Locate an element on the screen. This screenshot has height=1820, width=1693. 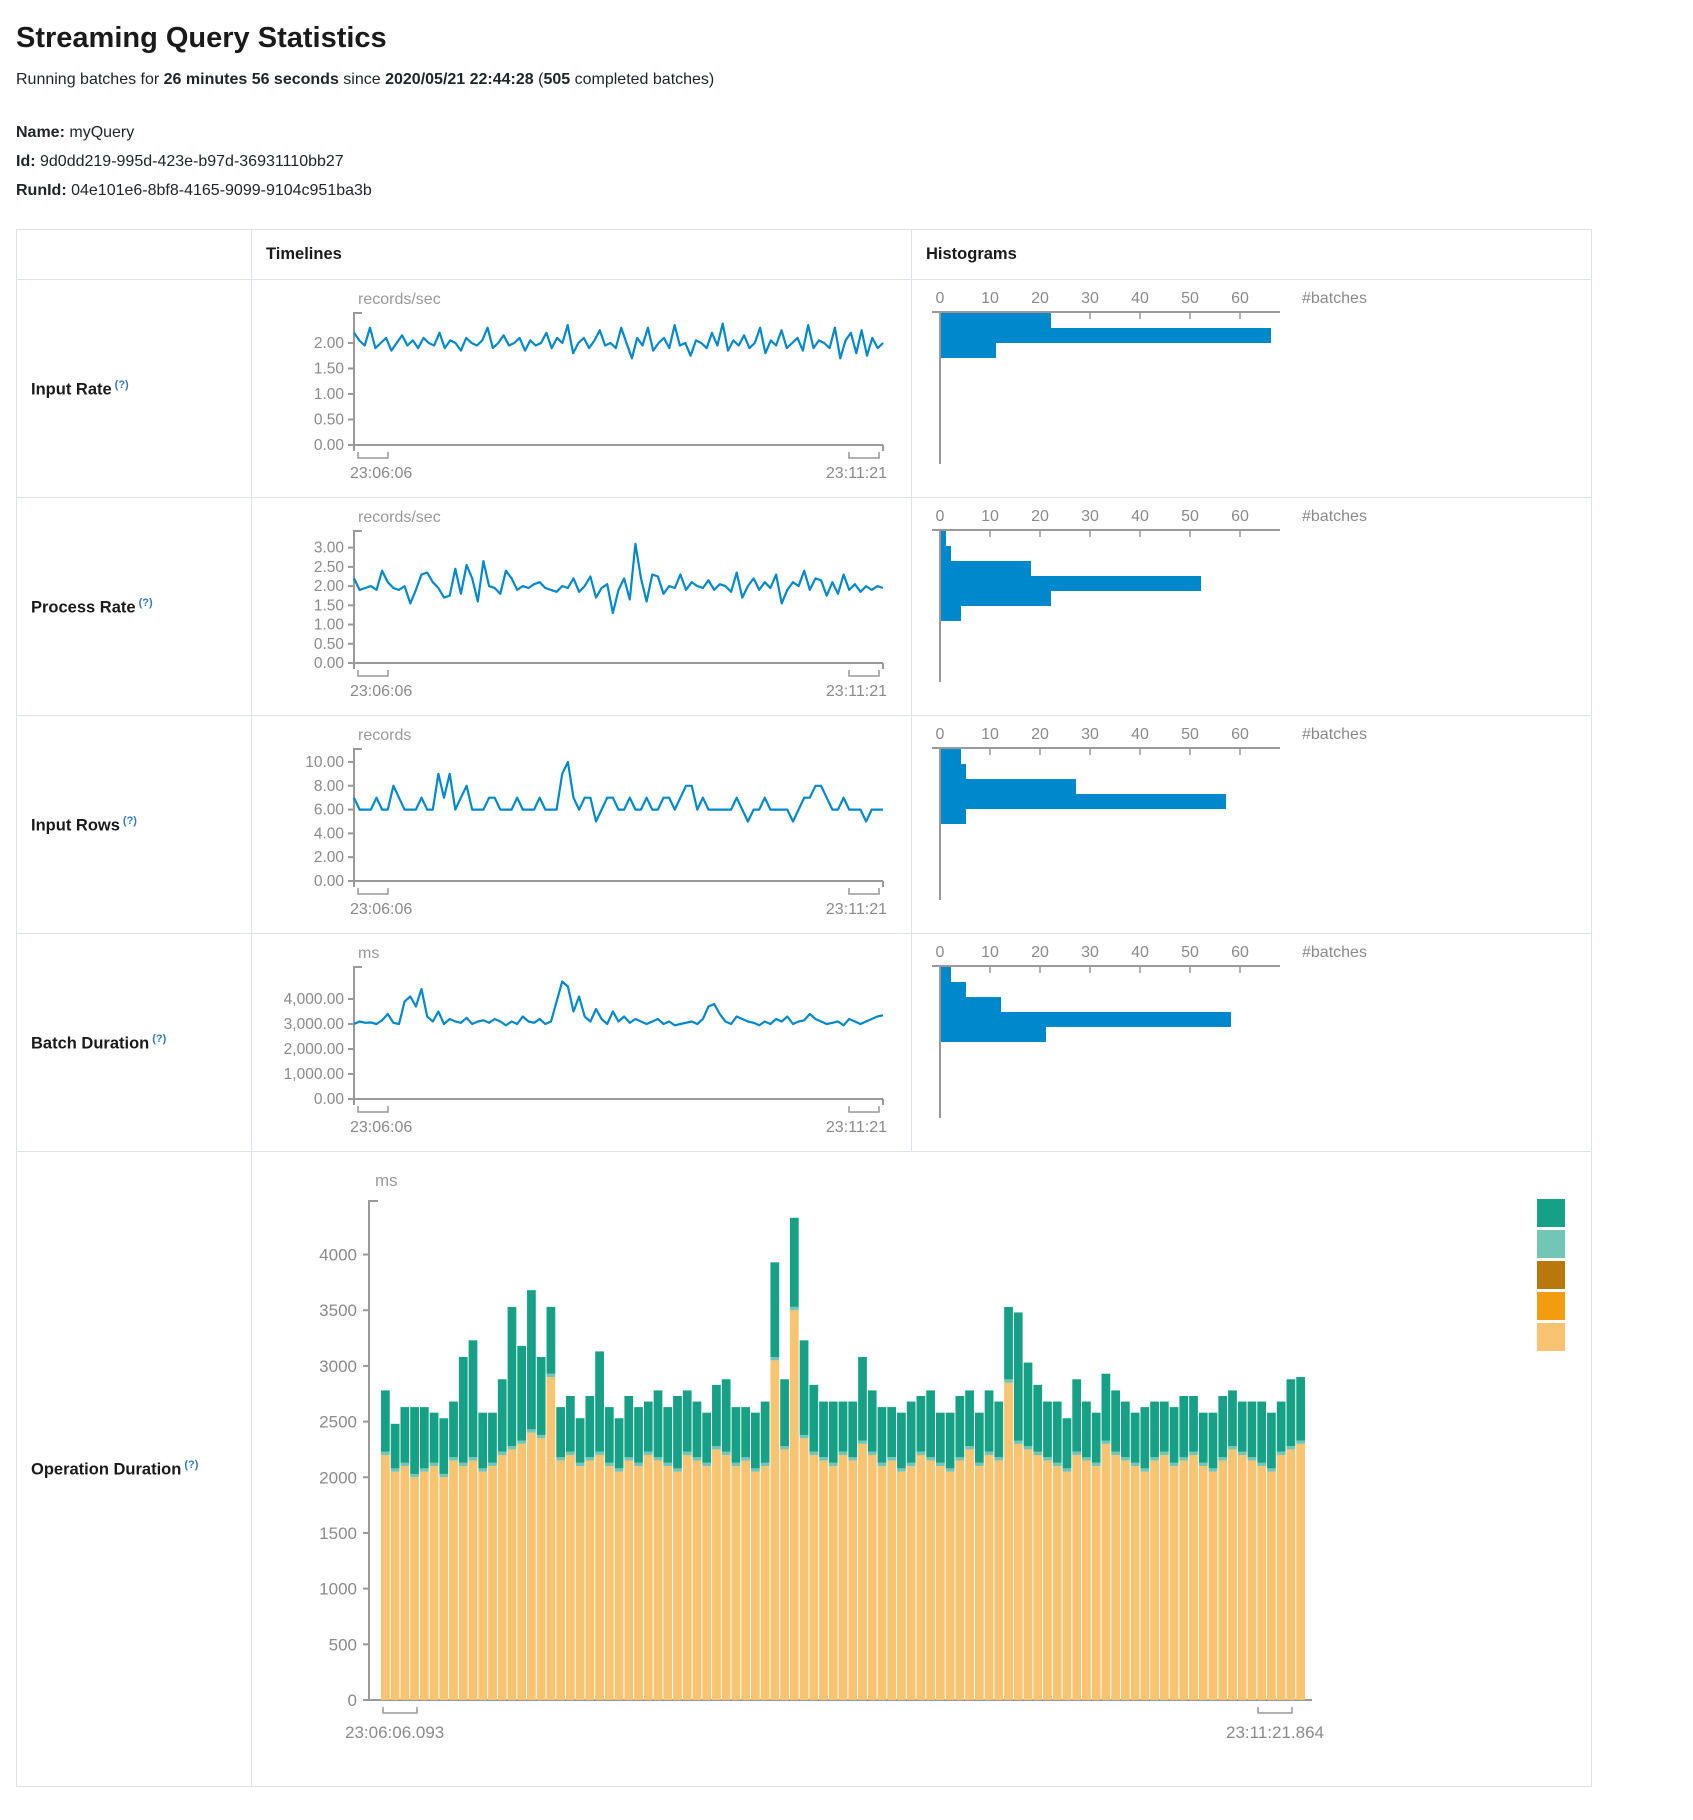
svg-text: 23:06:06.093 is located at coordinates (394, 1732).